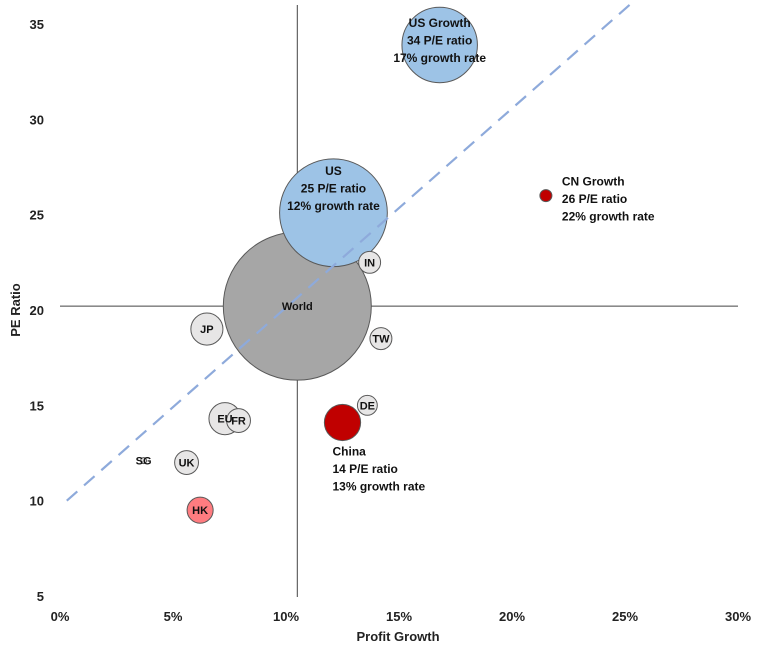 The width and height of the screenshot is (767, 653). I want to click on y-tick-label: 15, so click(37, 405).